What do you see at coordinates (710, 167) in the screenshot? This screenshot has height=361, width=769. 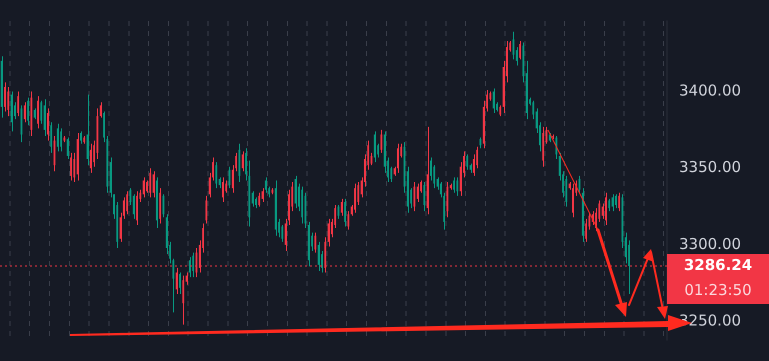 I see `y-tick-label: 3350.00` at bounding box center [710, 167].